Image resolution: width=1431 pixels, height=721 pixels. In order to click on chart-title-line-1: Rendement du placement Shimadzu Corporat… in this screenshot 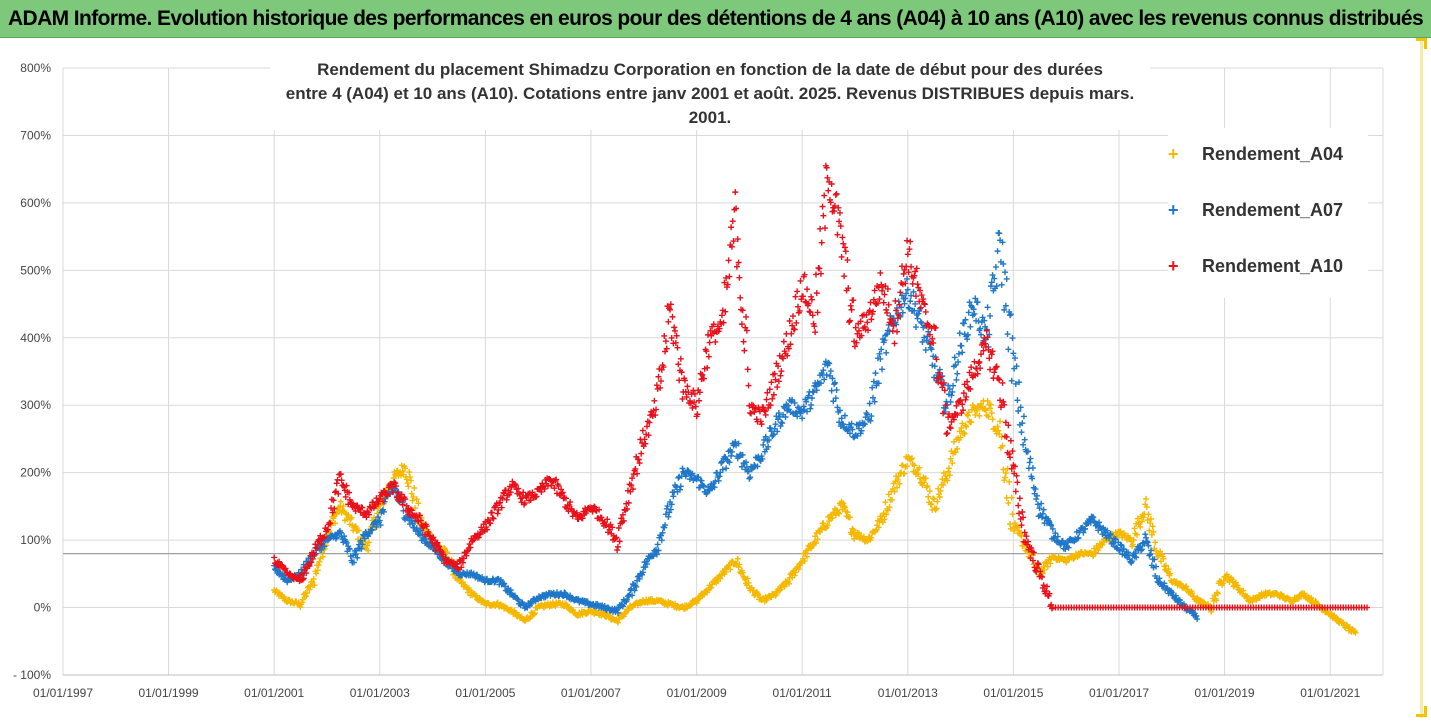, I will do `click(710, 69)`.